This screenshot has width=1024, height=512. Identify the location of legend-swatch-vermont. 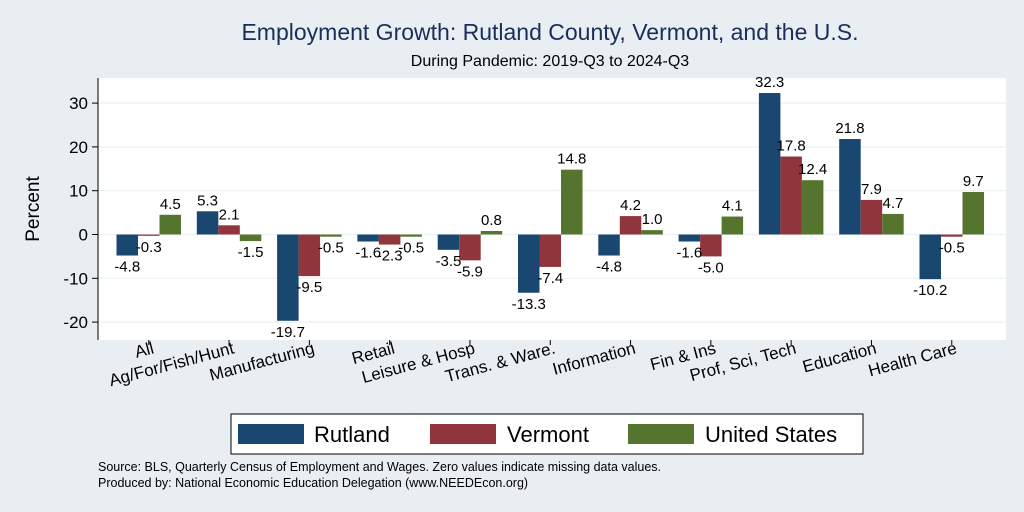
(463, 434).